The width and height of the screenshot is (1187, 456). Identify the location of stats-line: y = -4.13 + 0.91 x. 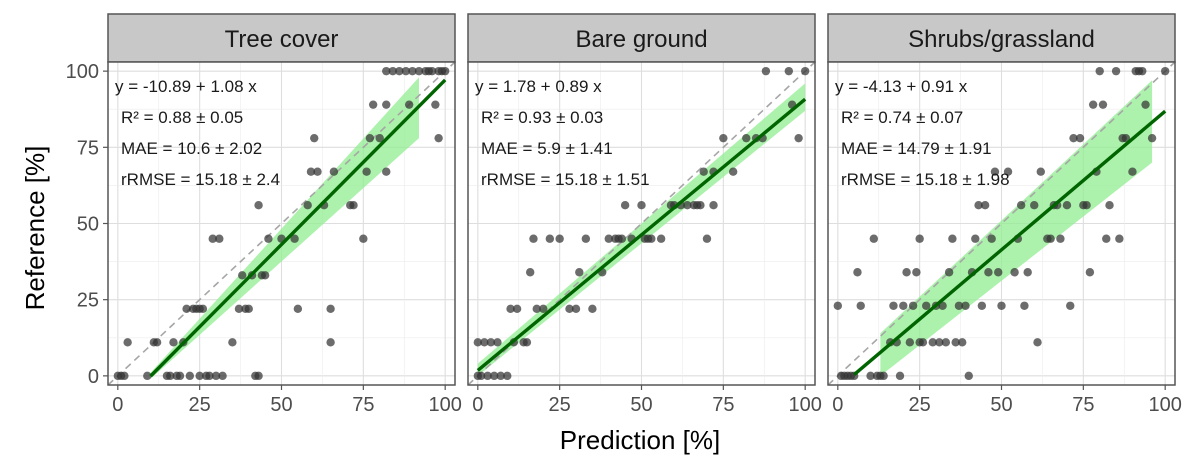
(901, 86).